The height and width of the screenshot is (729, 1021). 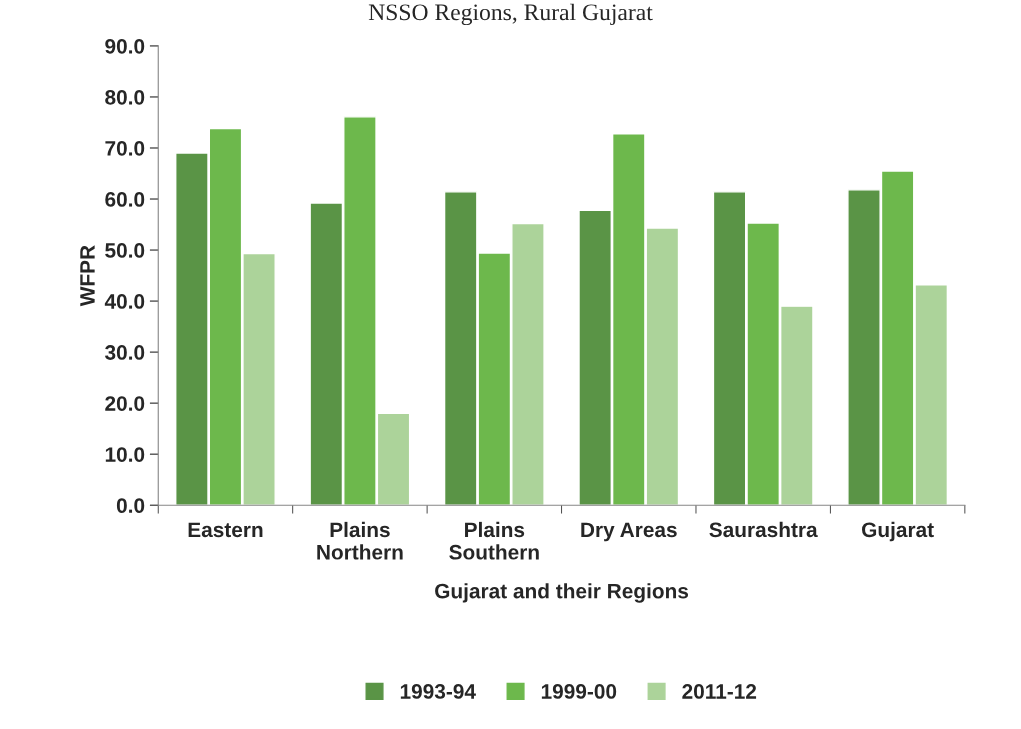 What do you see at coordinates (510, 14) in the screenshot?
I see `chart-title: NSSO Regions, Rural Gujarat` at bounding box center [510, 14].